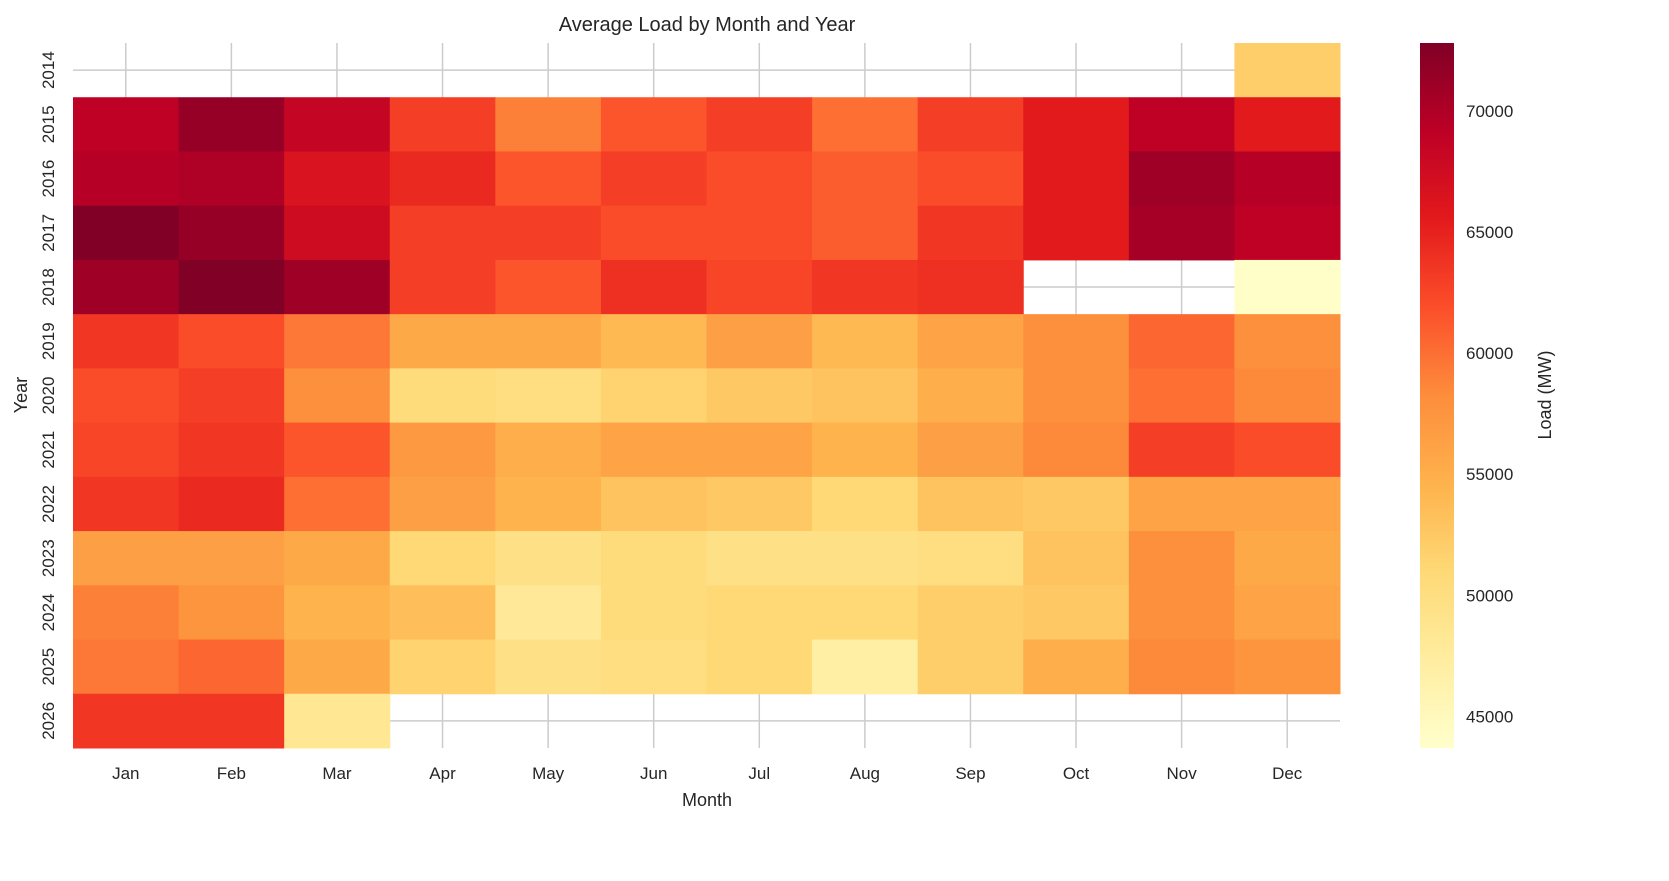  What do you see at coordinates (48, 287) in the screenshot?
I see `y-tick-label: 2018` at bounding box center [48, 287].